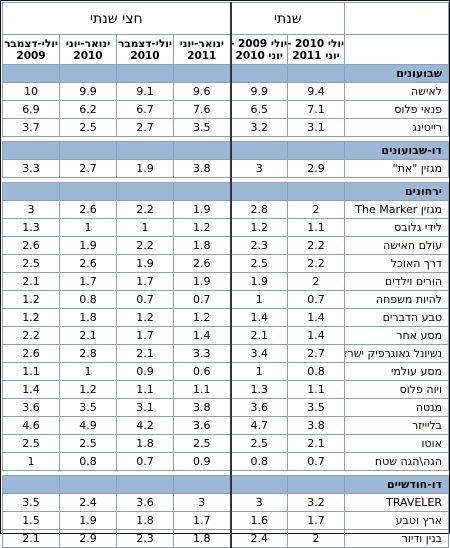 Image resolution: width=450 pixels, height=548 pixels. I want to click on magazine-name: הגה\הגה שטח, so click(397, 461).